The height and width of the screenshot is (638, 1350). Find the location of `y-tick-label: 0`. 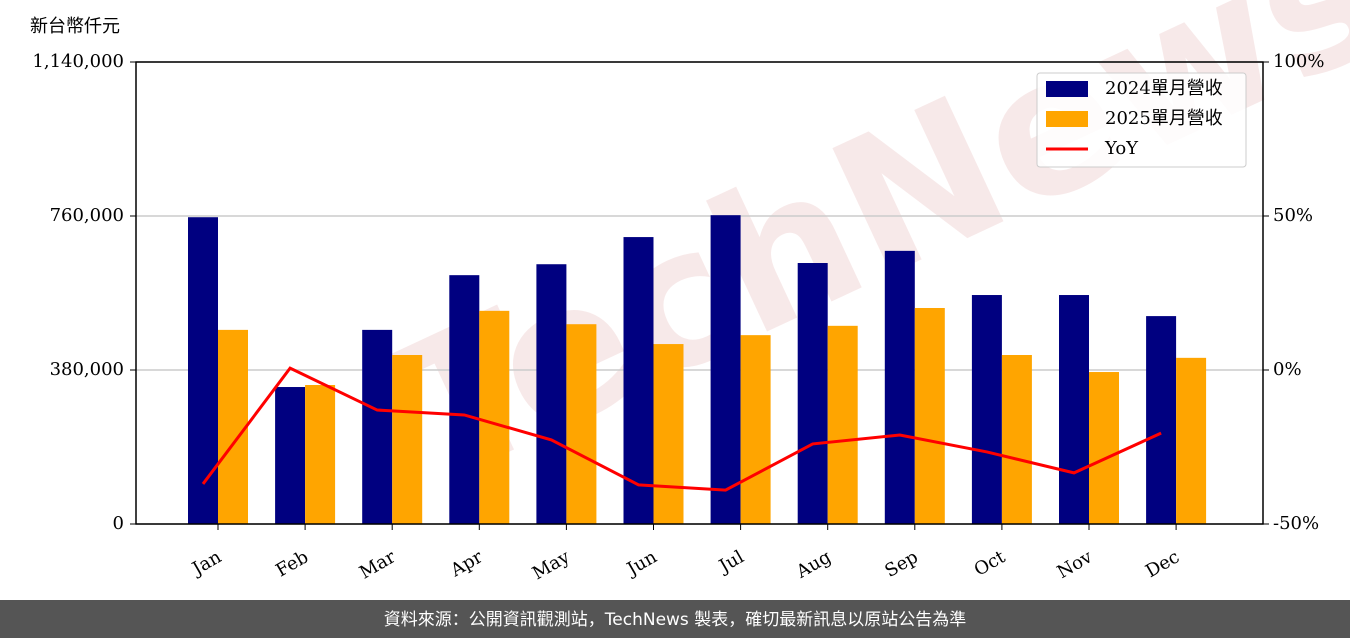

y-tick-label: 0 is located at coordinates (118, 523).